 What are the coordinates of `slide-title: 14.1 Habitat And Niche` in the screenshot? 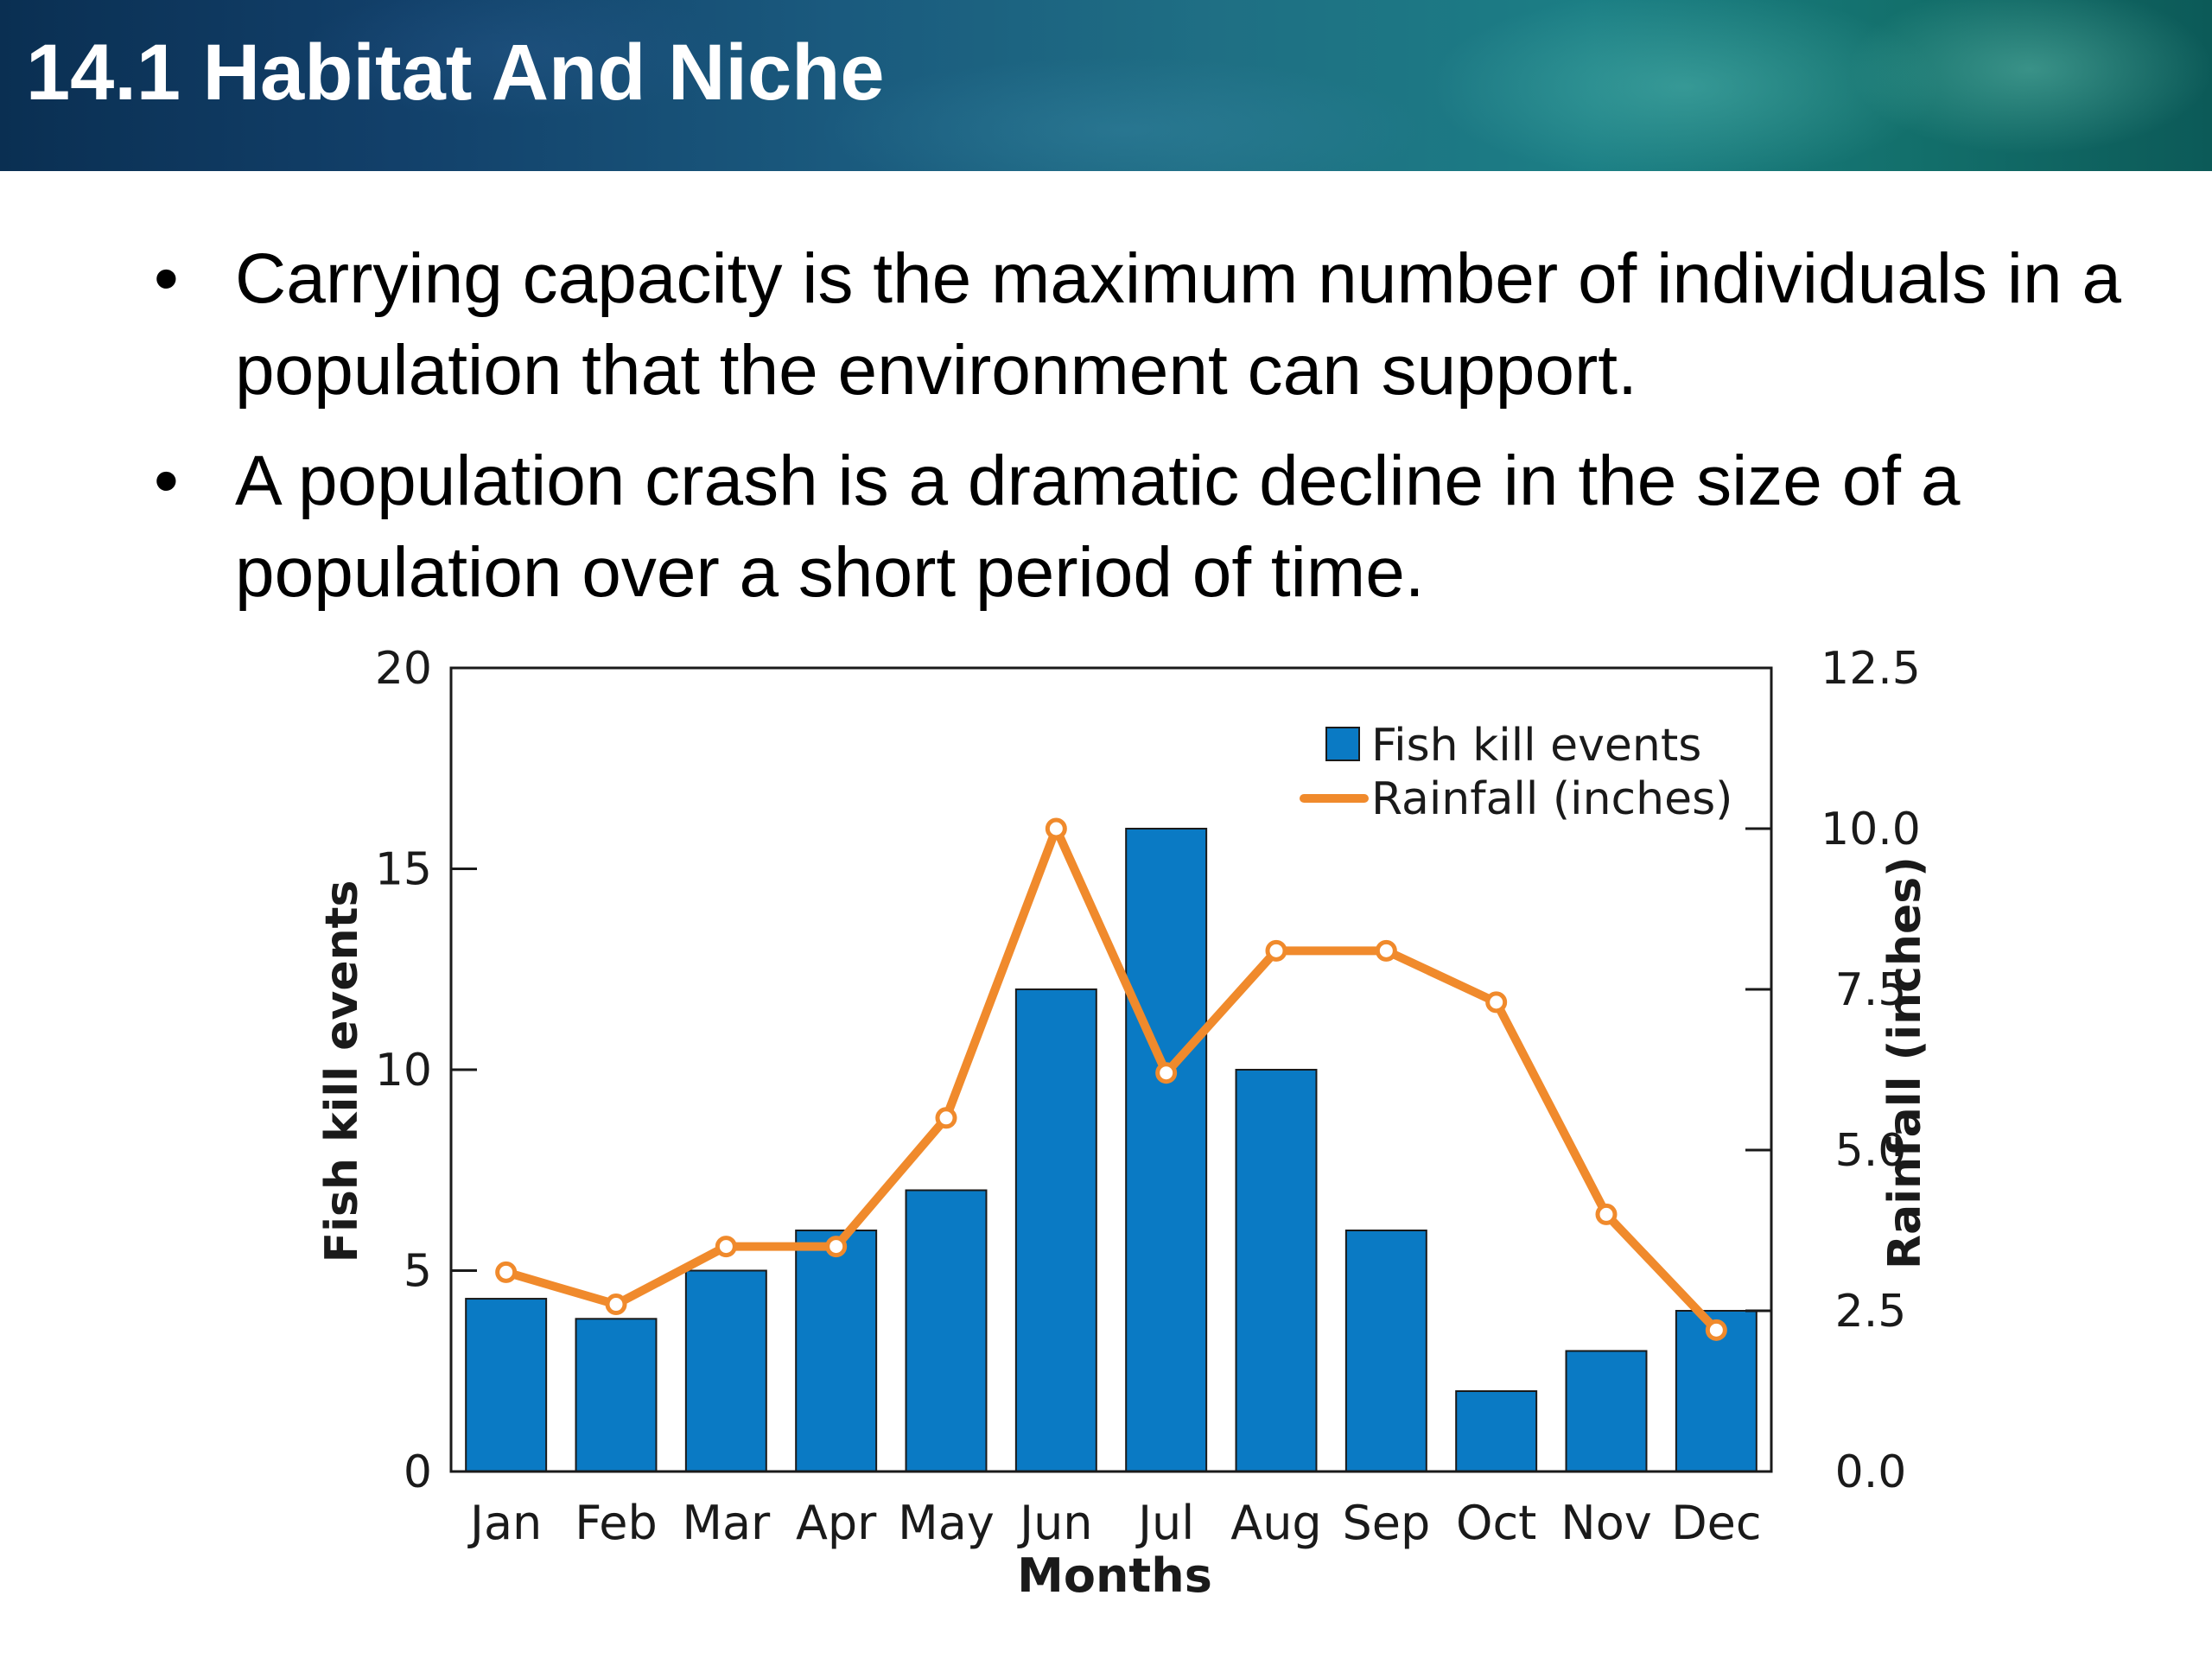 It's located at (455, 73).